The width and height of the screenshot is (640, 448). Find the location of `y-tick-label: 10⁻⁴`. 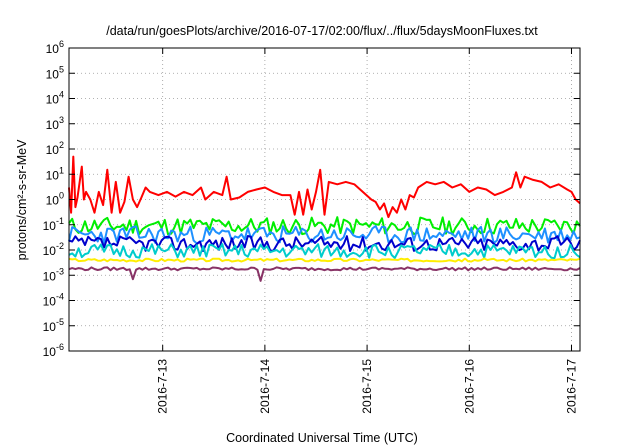

y-tick-label: 10⁻⁴ is located at coordinates (53, 300).